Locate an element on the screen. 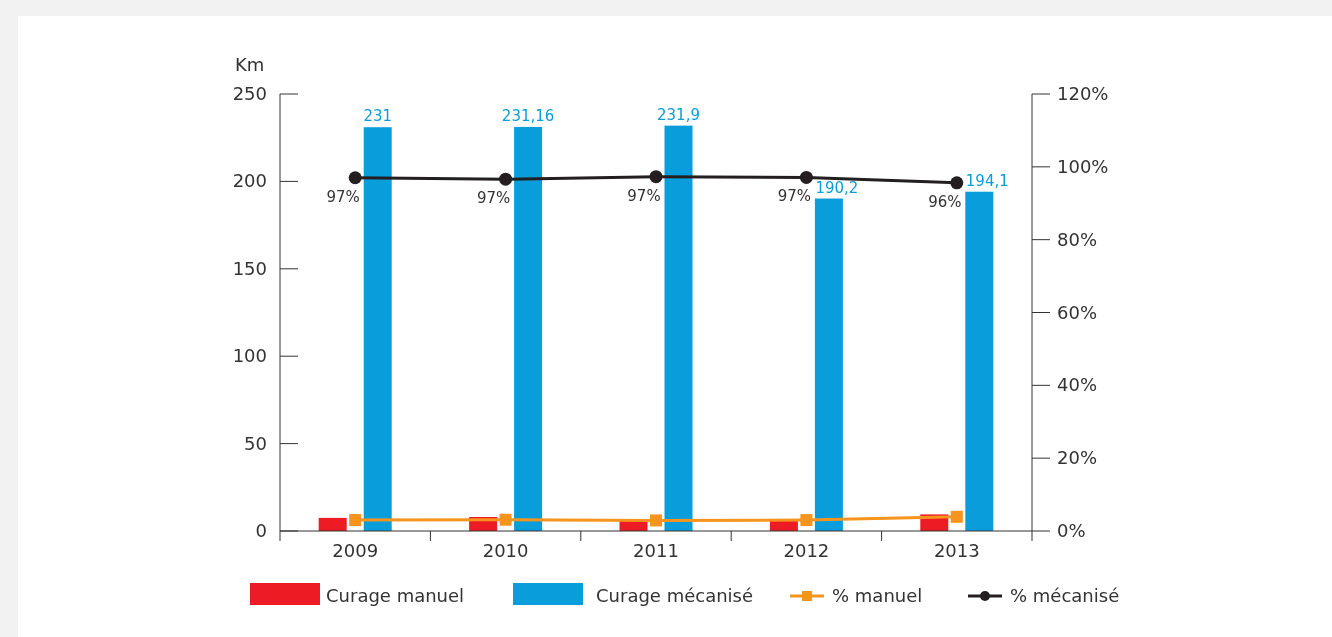 Image resolution: width=1332 pixels, height=637 pixels. y2-tick-label: 0% is located at coordinates (1071, 530).